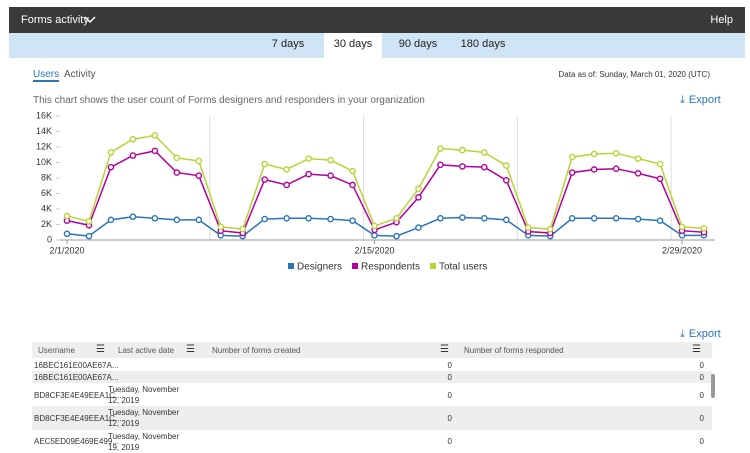 The height and width of the screenshot is (453, 750). What do you see at coordinates (319, 267) in the screenshot?
I see `legend-label: Designers` at bounding box center [319, 267].